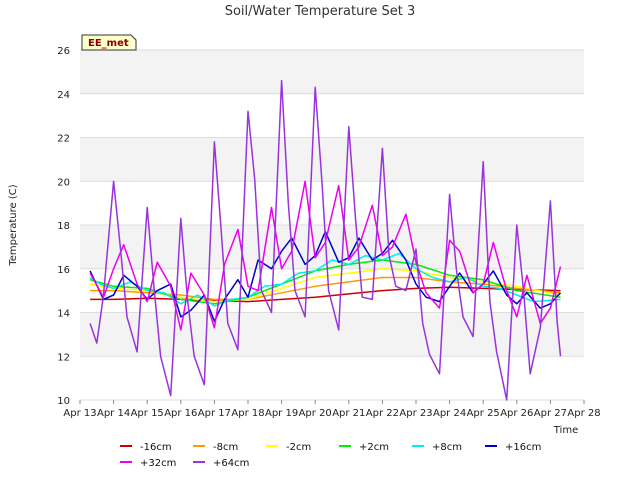  What do you see at coordinates (63, 182) in the screenshot?
I see `y-tick-label: 20` at bounding box center [63, 182].